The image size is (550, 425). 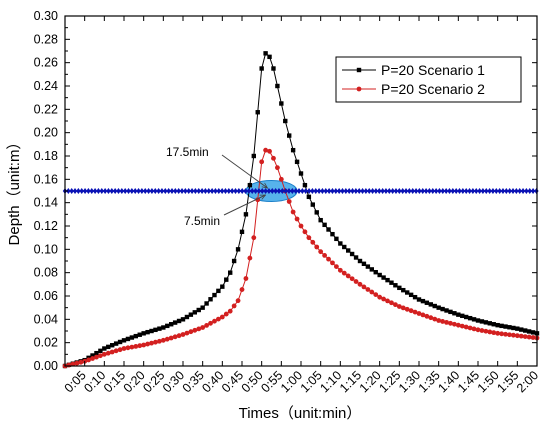 What do you see at coordinates (428, 79) in the screenshot?
I see `legend: P=20 Scenario 1 P=20 Scenario 2` at bounding box center [428, 79].